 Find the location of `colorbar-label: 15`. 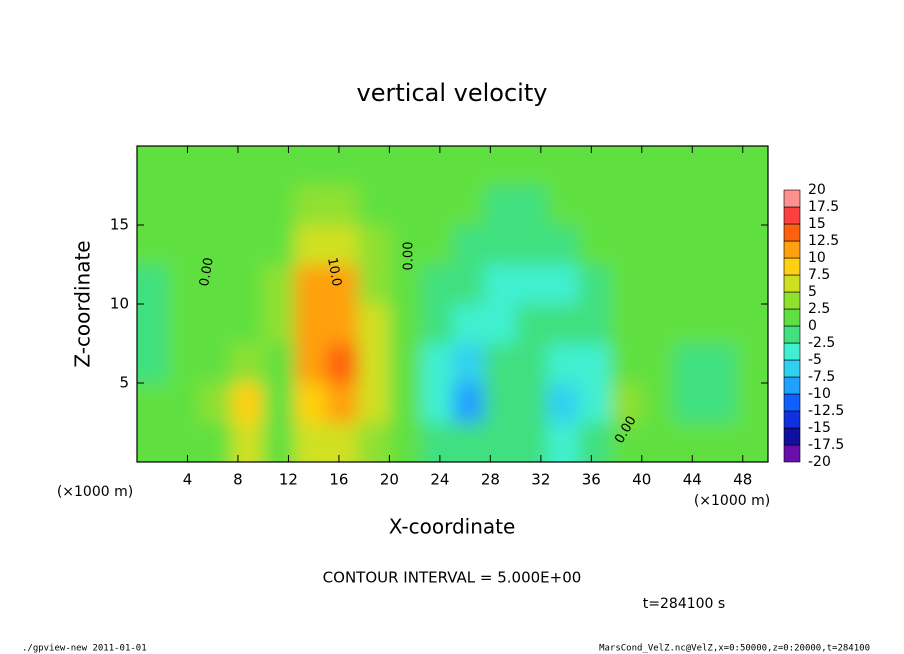

colorbar-label: 15 is located at coordinates (817, 224).